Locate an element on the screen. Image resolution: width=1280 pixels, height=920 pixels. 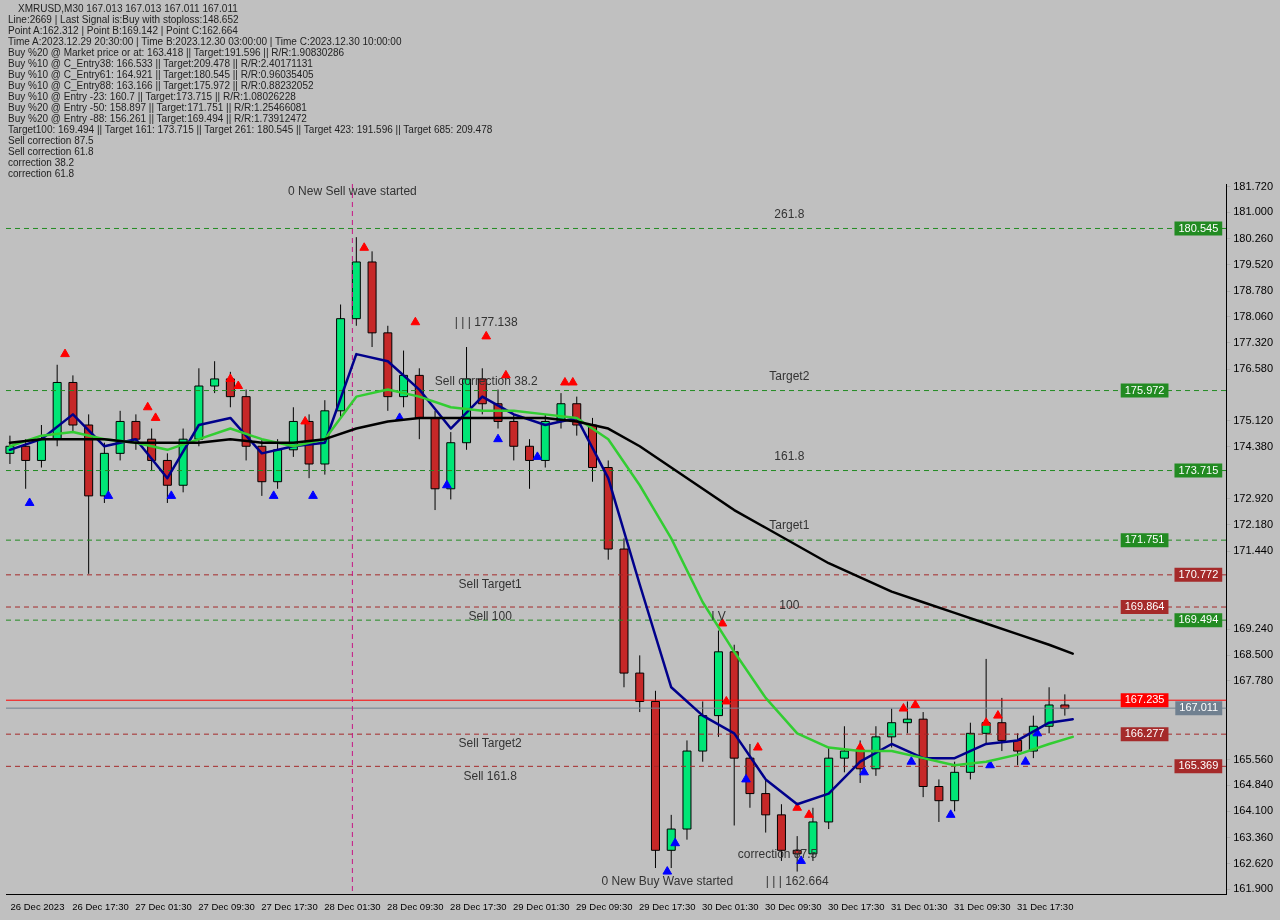
y-tick-label: 172.180 is located at coordinates (1253, 523).